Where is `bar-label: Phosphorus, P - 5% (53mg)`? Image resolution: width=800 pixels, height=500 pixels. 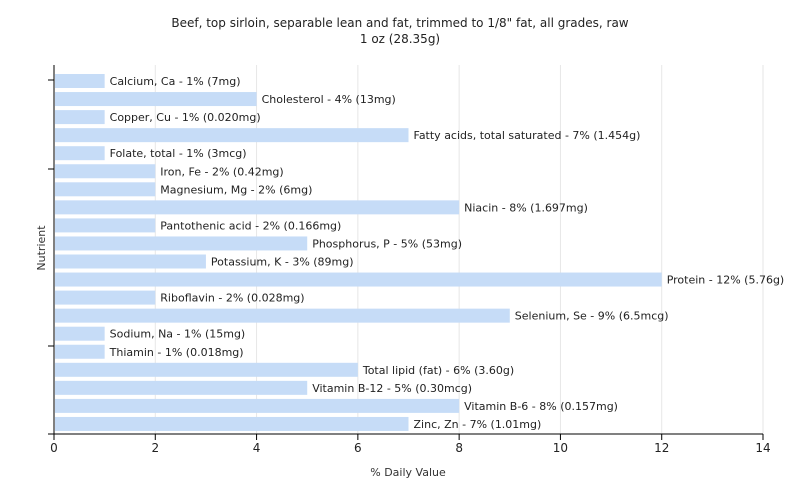
bar-label: Phosphorus, P - 5% (53mg) is located at coordinates (387, 243).